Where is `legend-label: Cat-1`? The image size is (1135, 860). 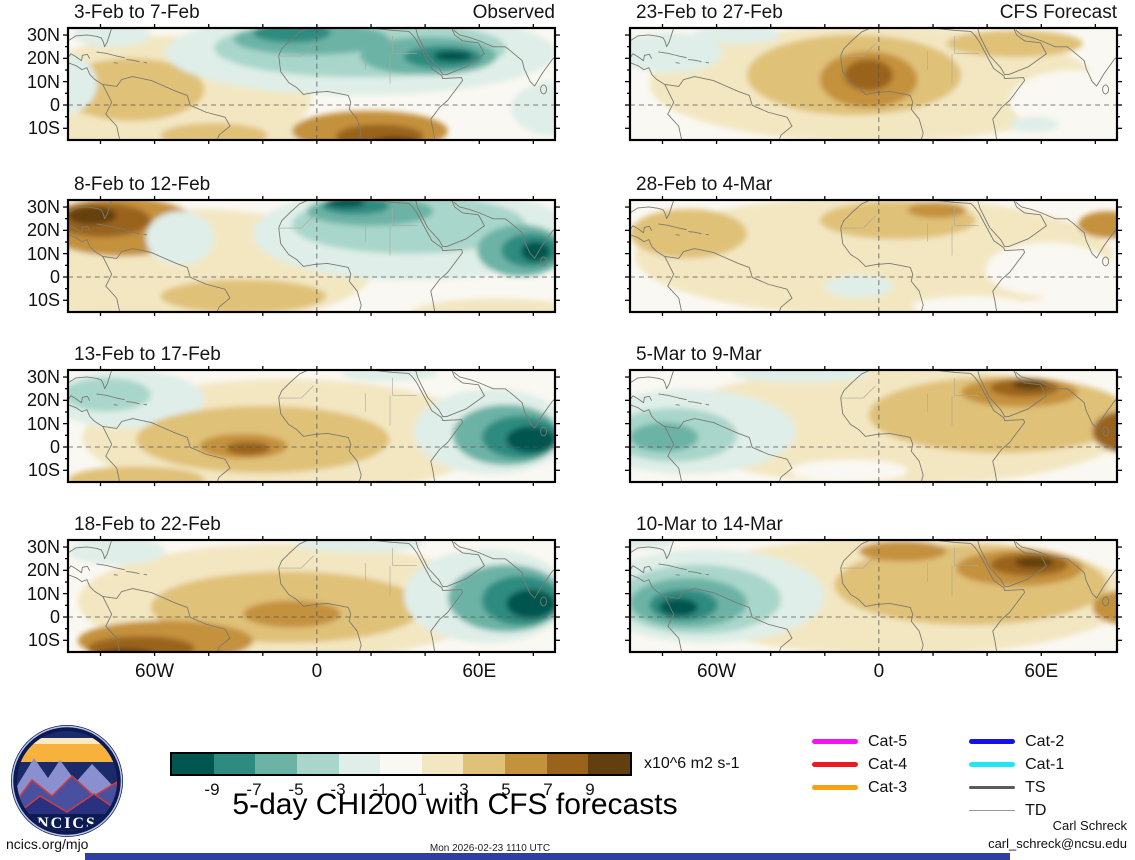
legend-label: Cat-1 is located at coordinates (1045, 764).